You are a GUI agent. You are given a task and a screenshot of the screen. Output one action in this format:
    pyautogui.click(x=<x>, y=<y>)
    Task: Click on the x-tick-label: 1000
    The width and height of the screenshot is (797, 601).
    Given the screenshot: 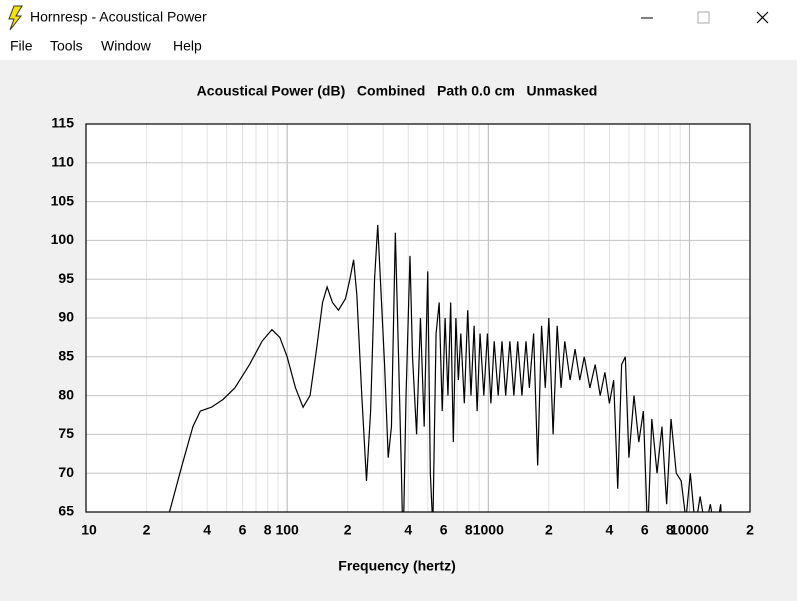 What is the action you would take?
    pyautogui.click(x=488, y=530)
    